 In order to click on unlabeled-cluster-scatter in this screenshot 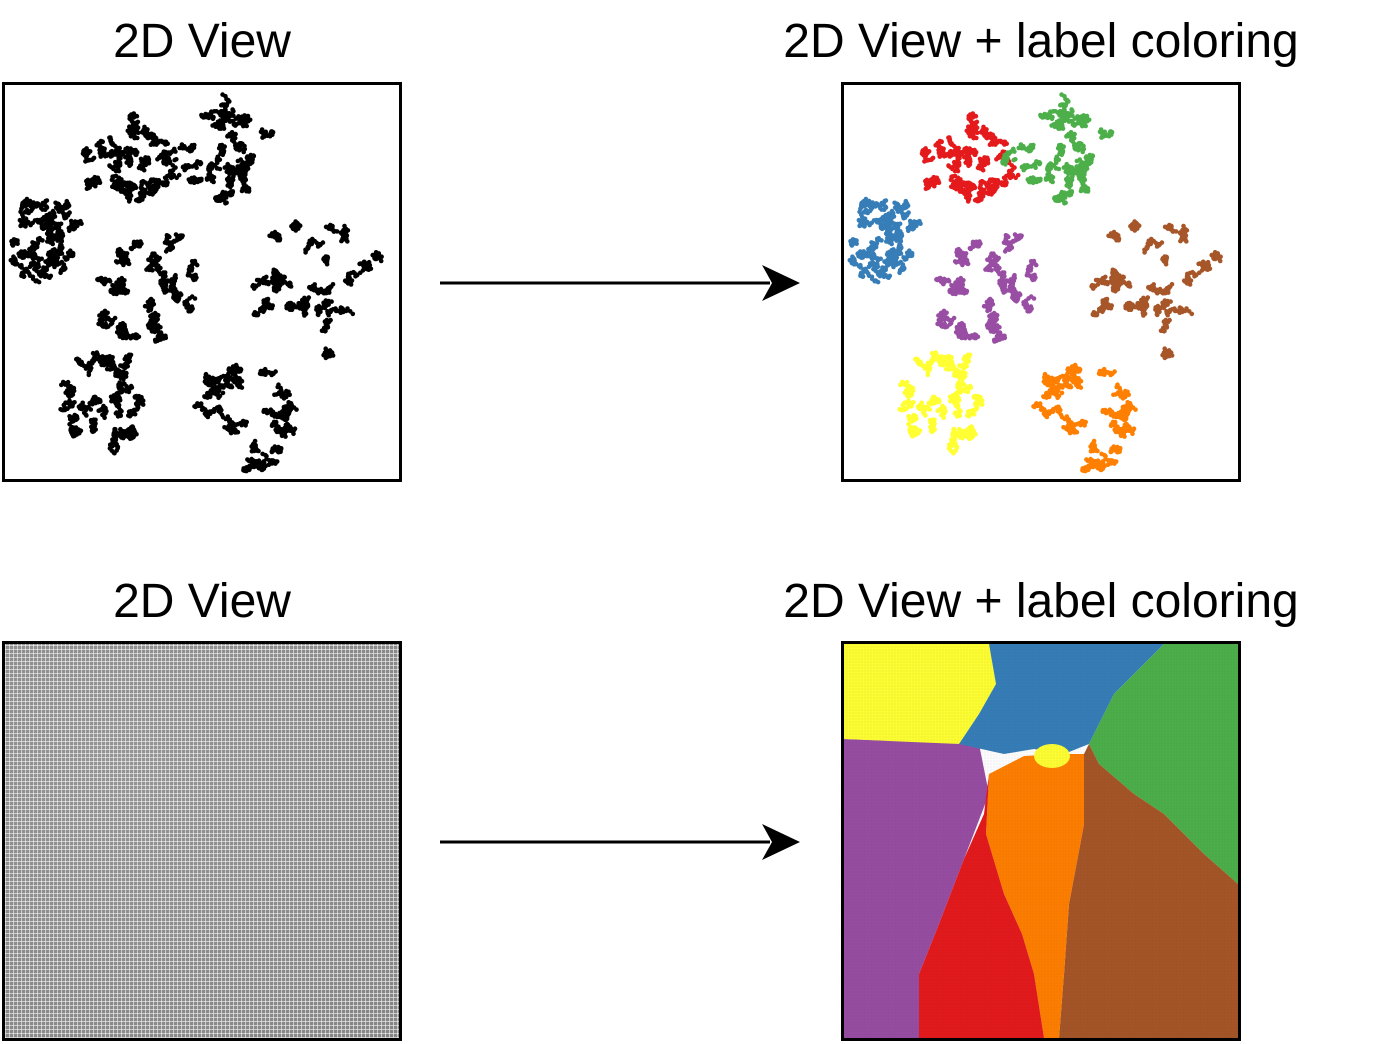, I will do `click(196, 283)`.